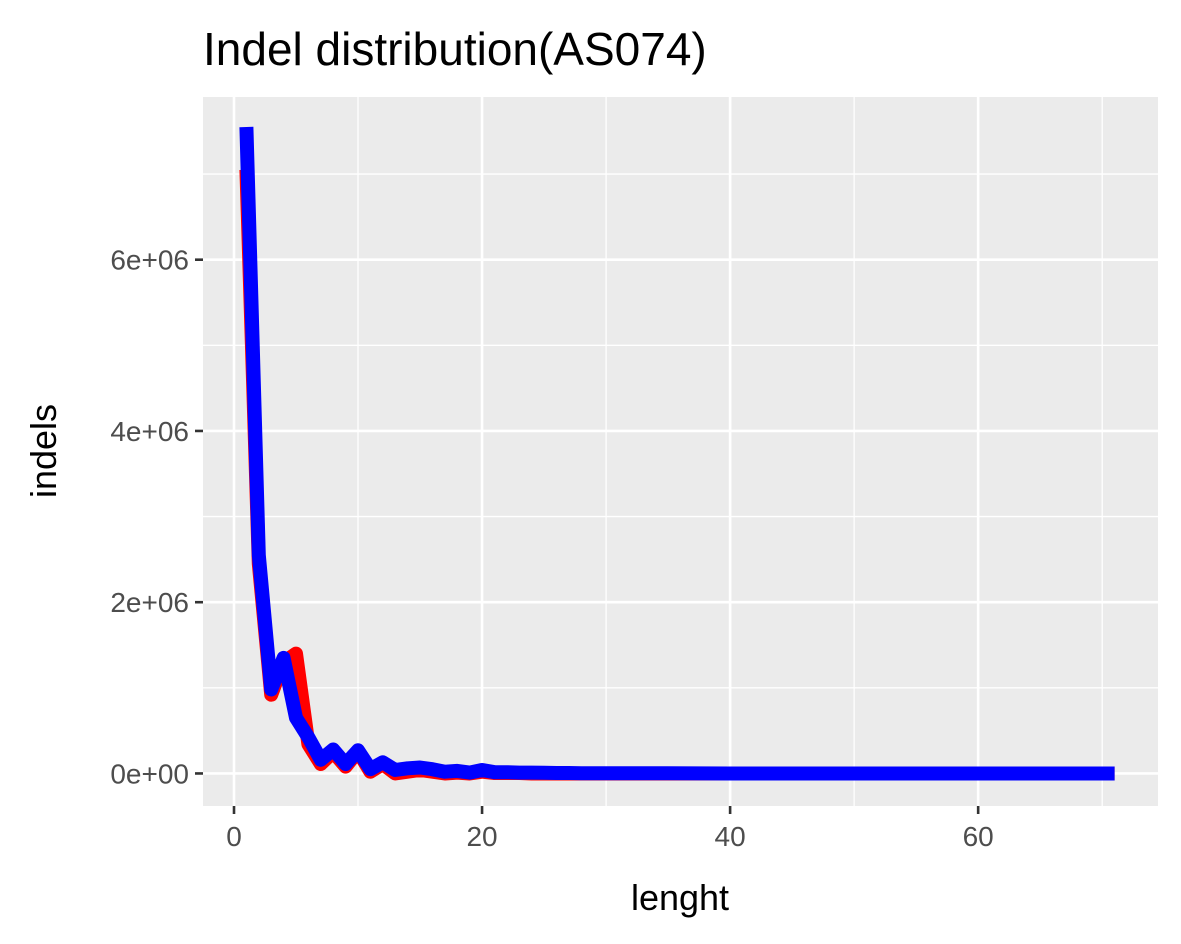 This screenshot has width=1181, height=944. What do you see at coordinates (234, 836) in the screenshot?
I see `x-tick-label: 0` at bounding box center [234, 836].